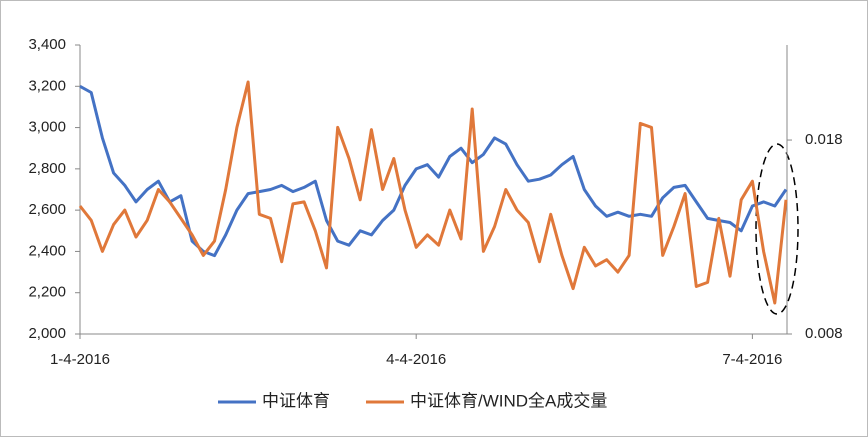 The height and width of the screenshot is (437, 868). What do you see at coordinates (80, 359) in the screenshot?
I see `x-tick-label: 1-4-2016` at bounding box center [80, 359].